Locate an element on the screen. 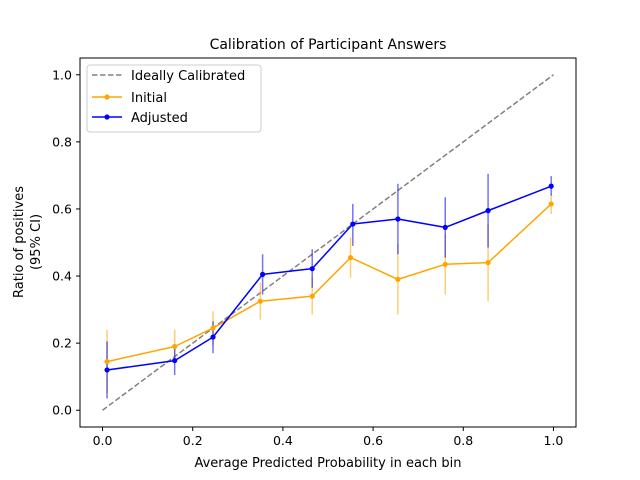 Image resolution: width=640 pixels, height=480 pixels. x-tick-label-5: 1.0 is located at coordinates (554, 440).